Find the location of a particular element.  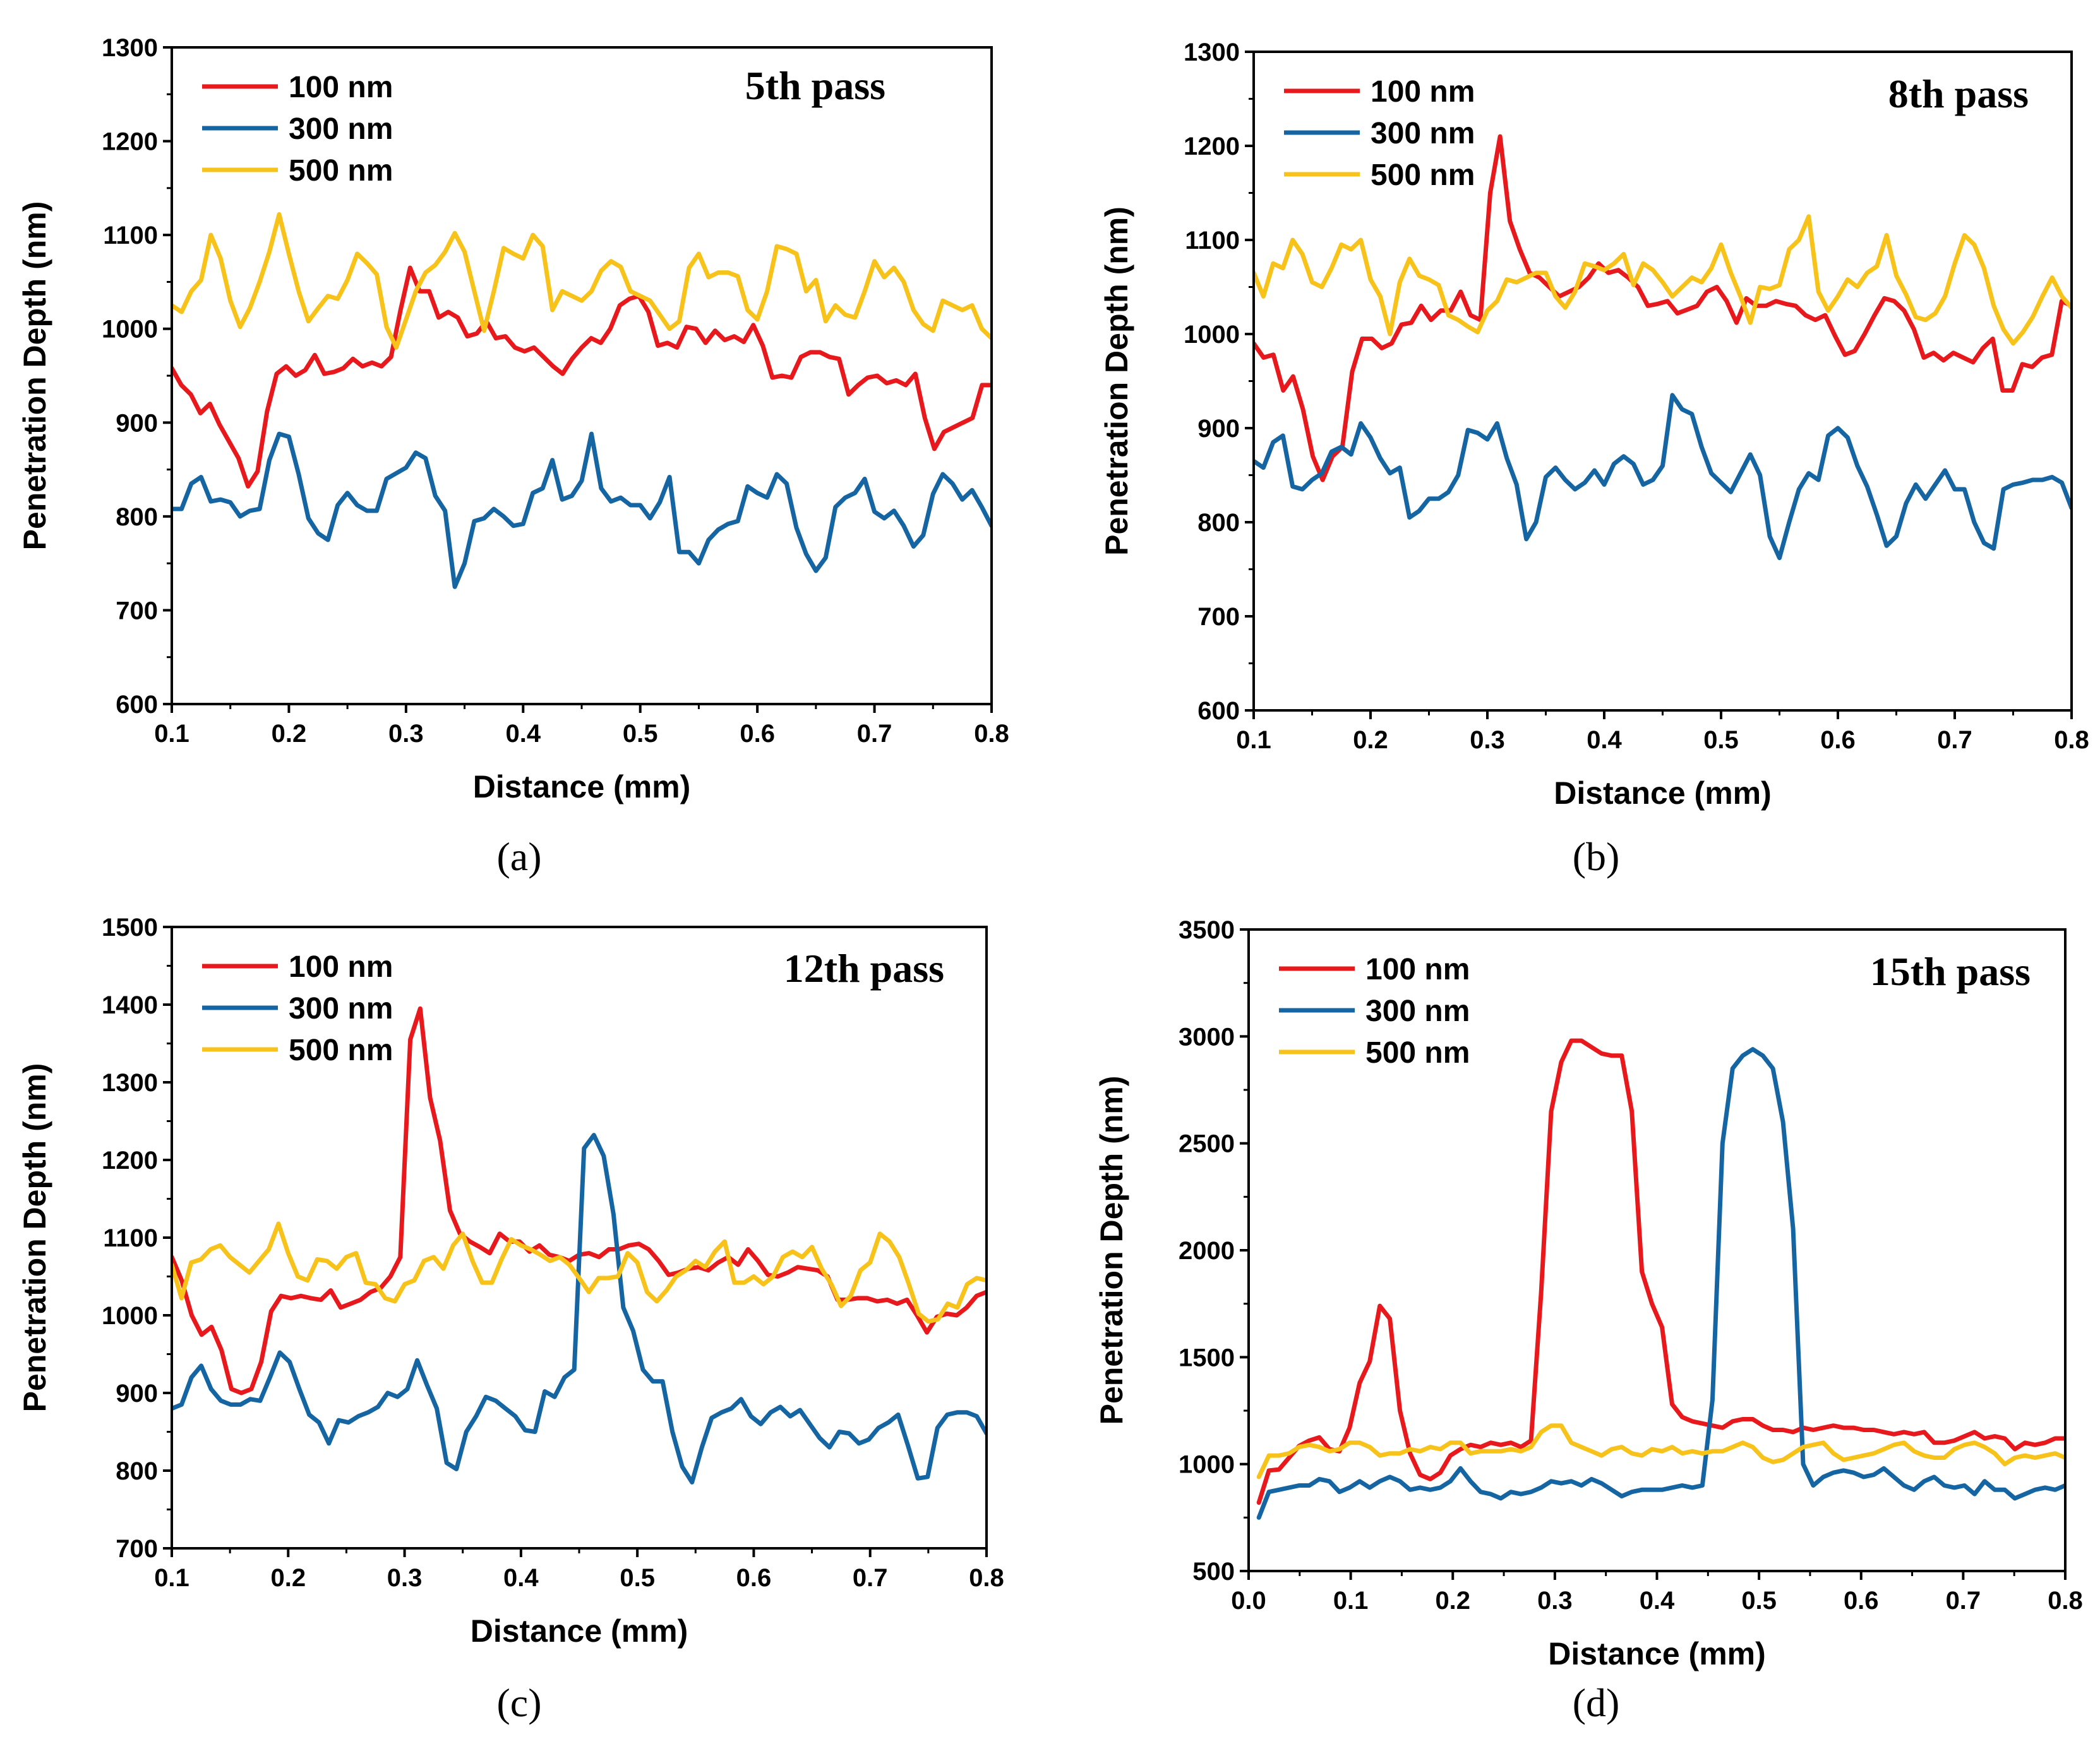

y-tick-label: 3000 is located at coordinates (1207, 1037).